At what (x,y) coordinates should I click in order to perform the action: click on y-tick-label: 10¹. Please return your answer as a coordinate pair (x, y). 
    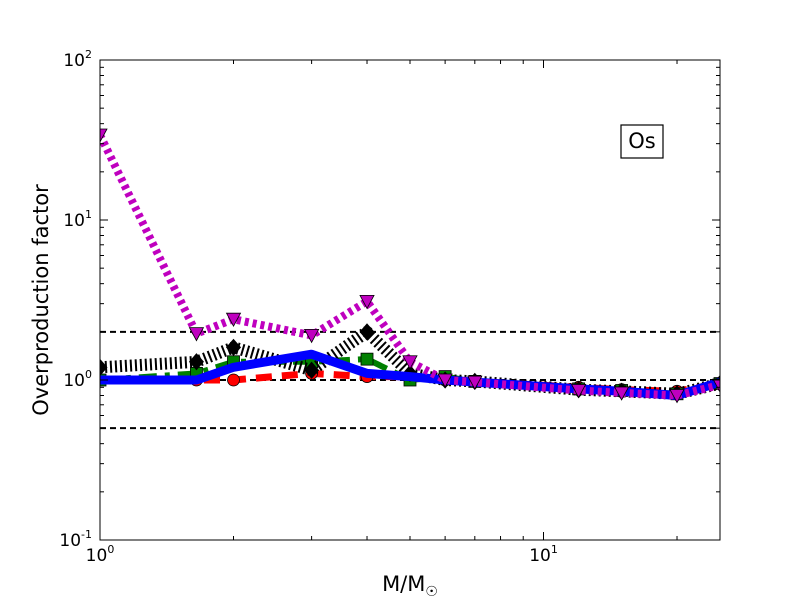
    Looking at the image, I should click on (77, 219).